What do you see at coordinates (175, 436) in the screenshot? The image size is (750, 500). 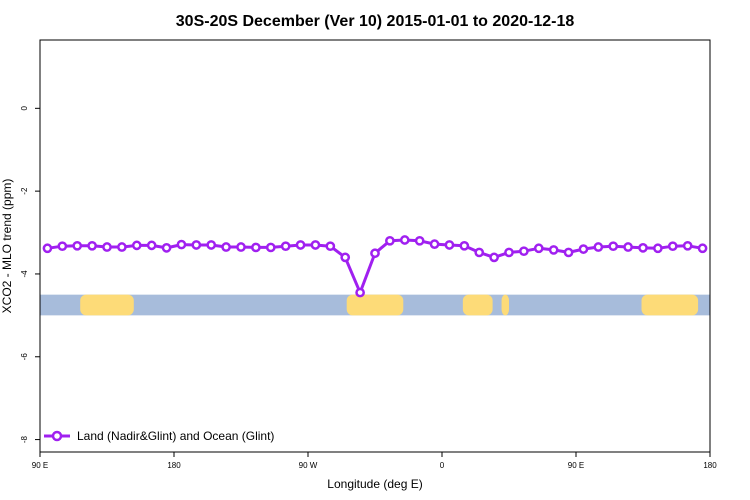 I see `legend-label: Land (Nadir&Glint) and Ocean (Glint)` at bounding box center [175, 436].